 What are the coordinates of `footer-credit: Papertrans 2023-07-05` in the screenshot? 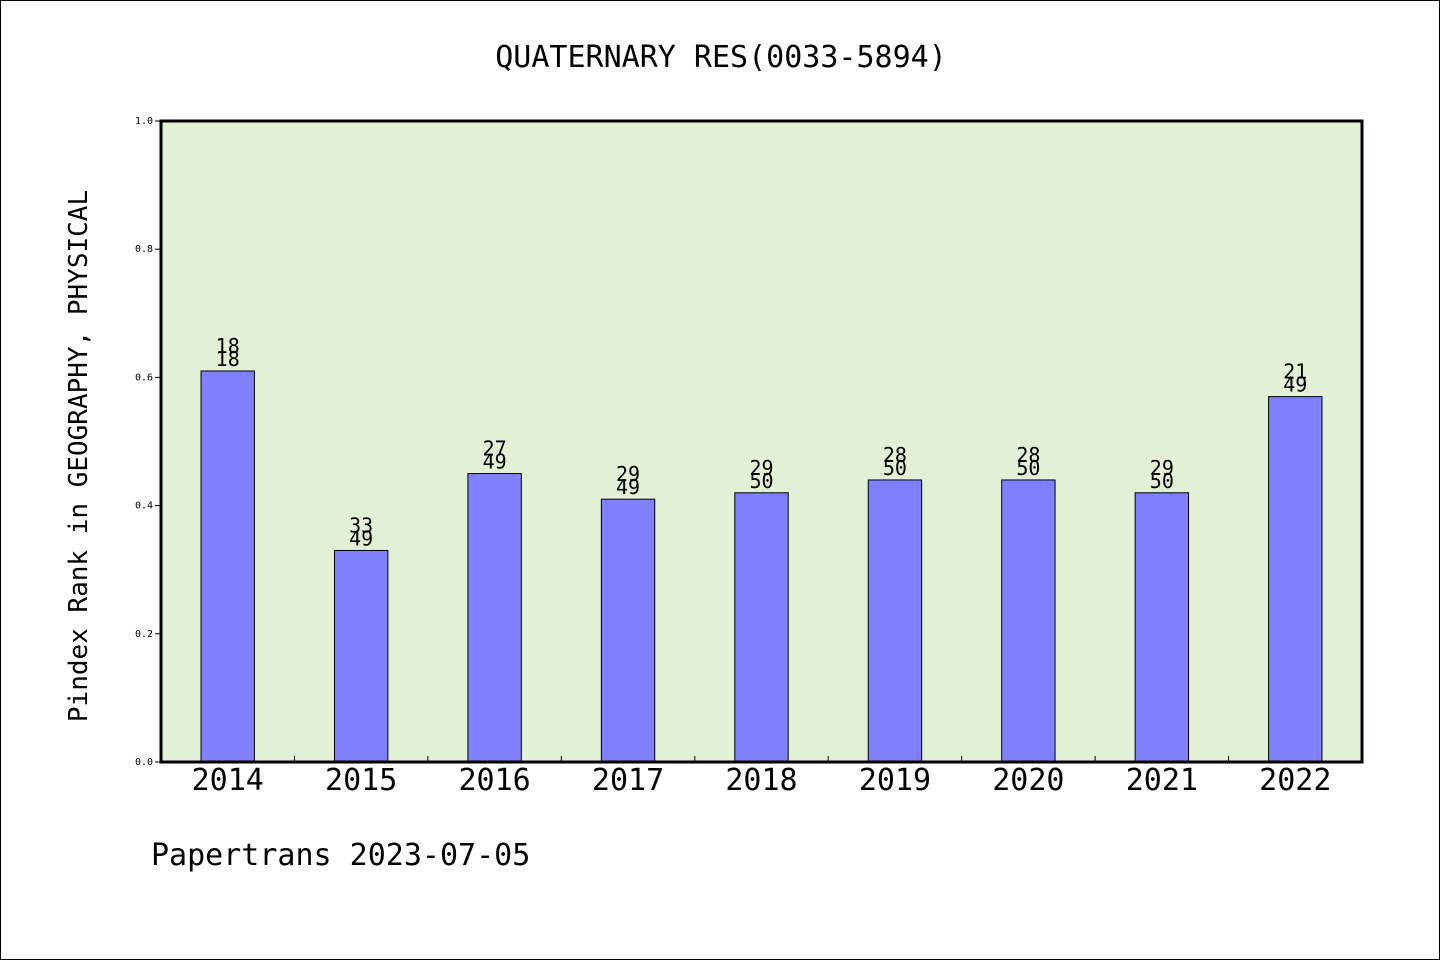 It's located at (340, 855).